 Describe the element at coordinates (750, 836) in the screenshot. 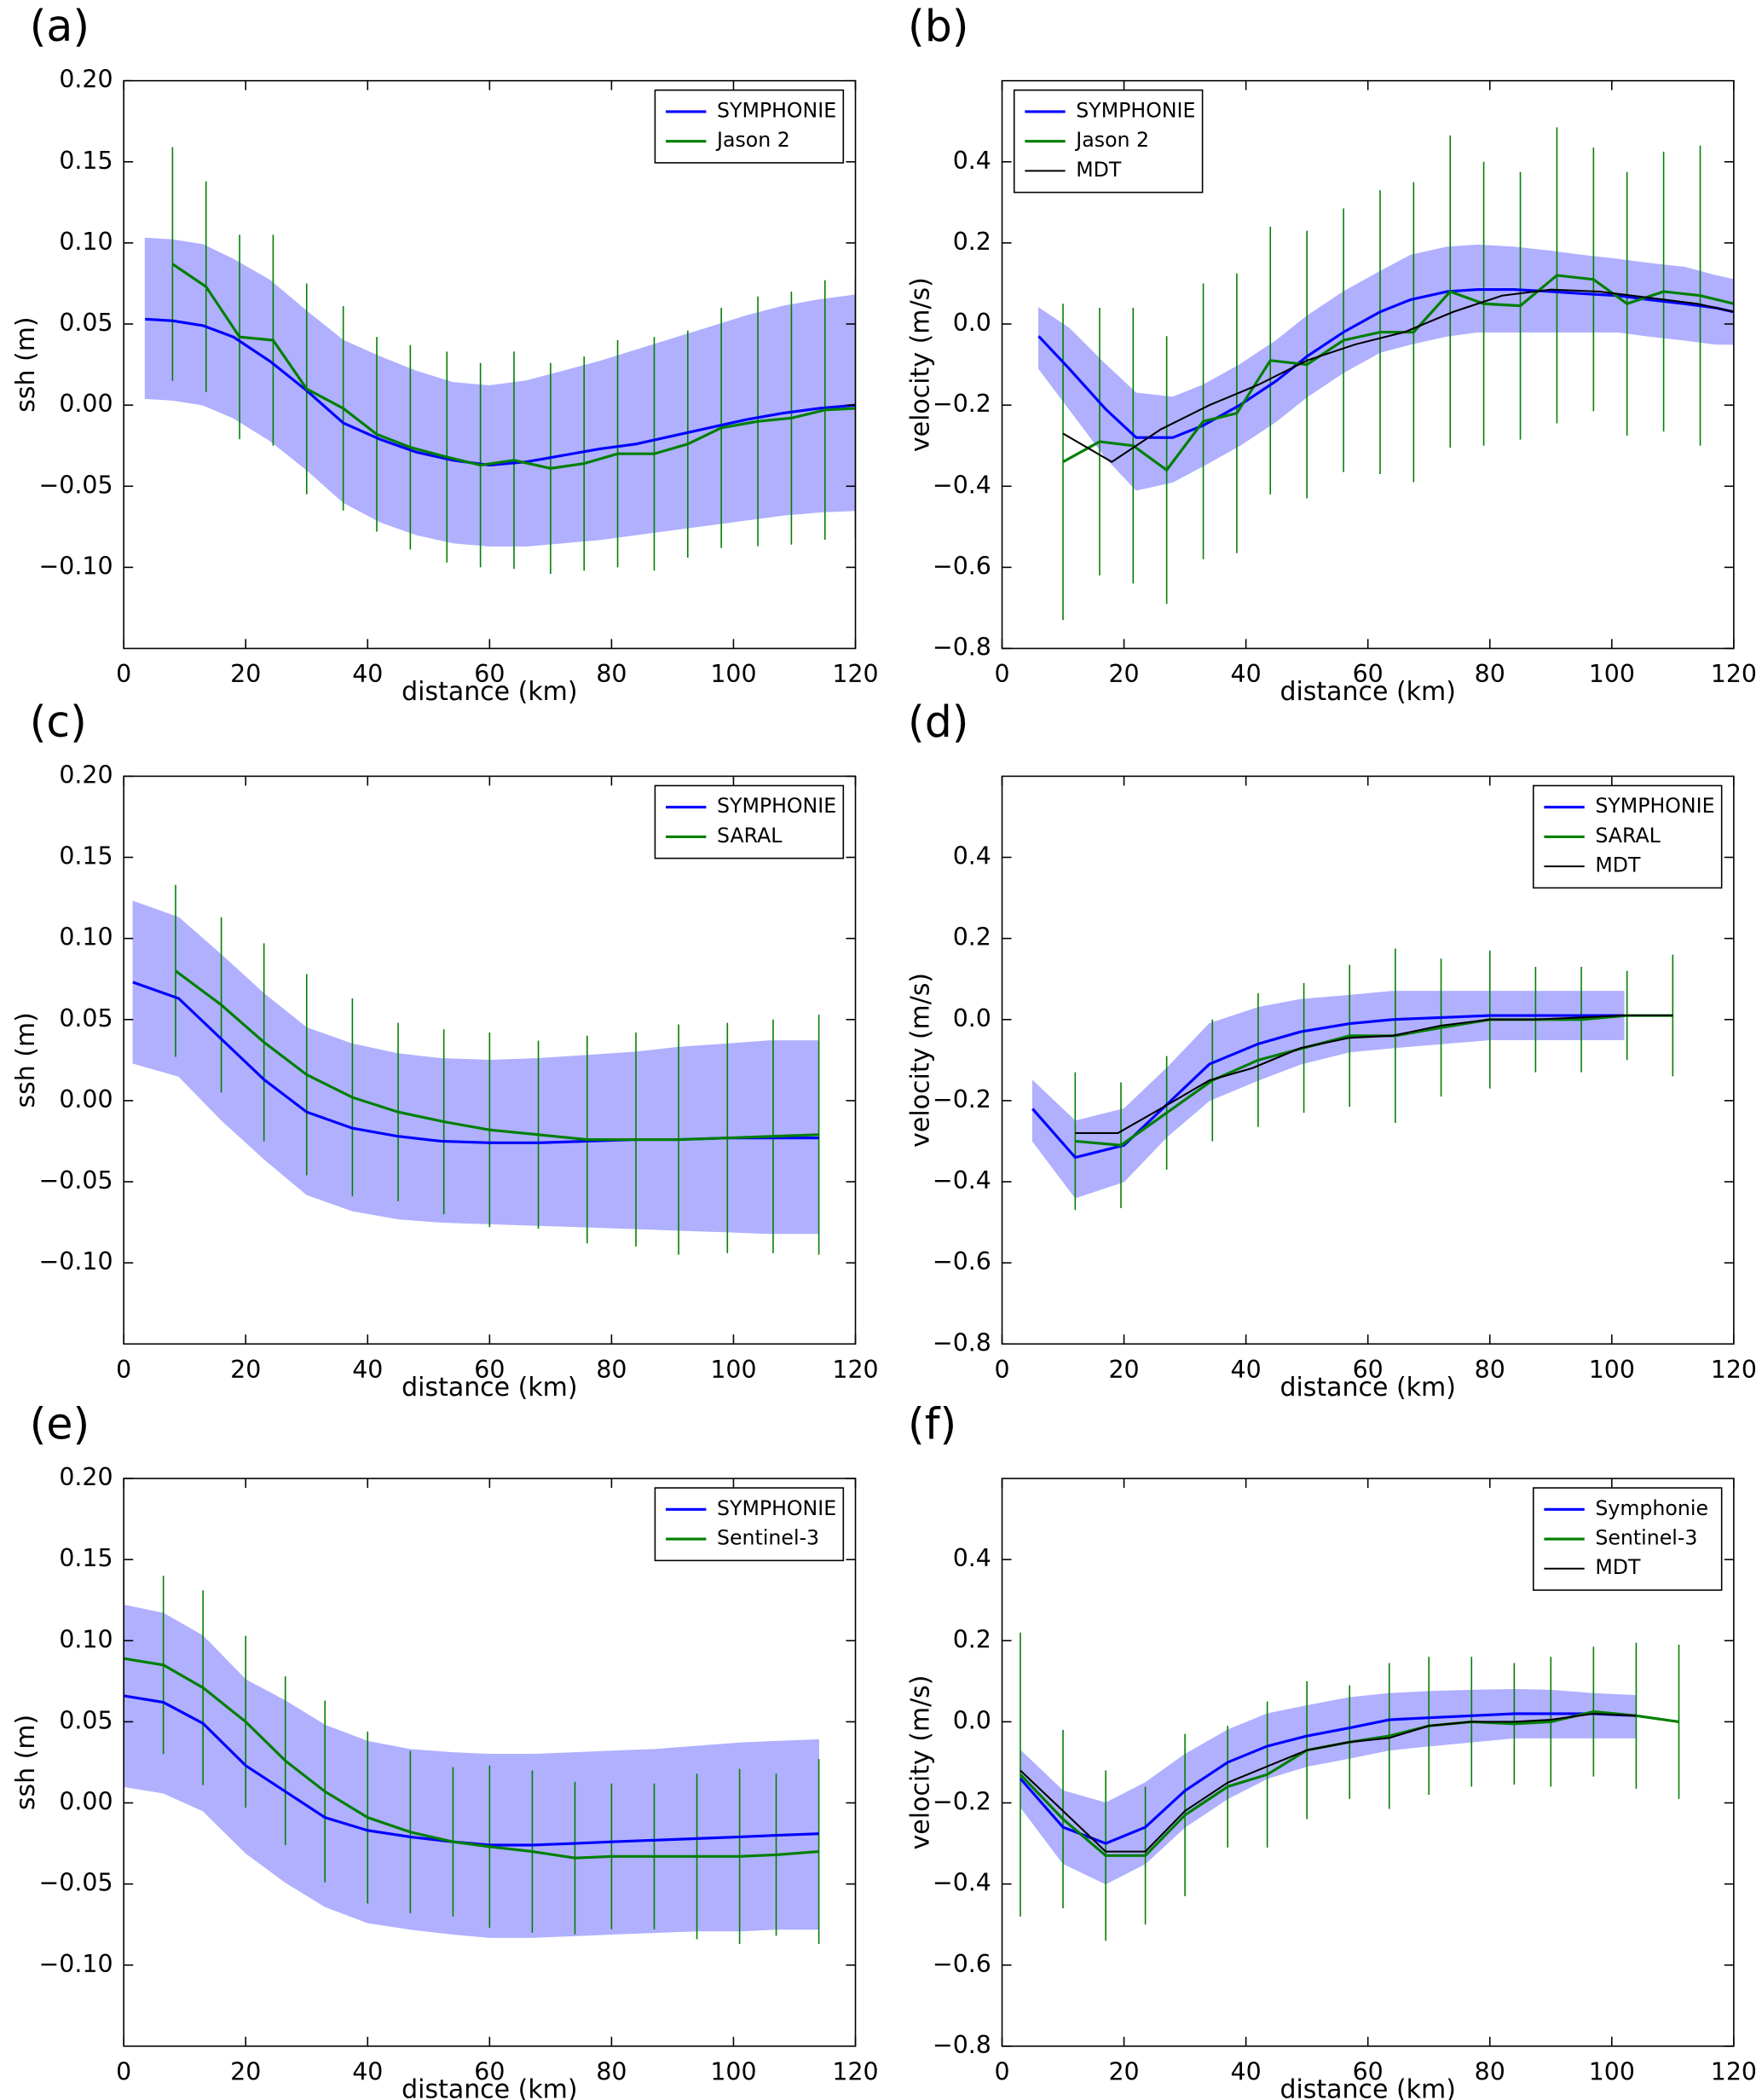

I see `legend-label: SARAL` at that location.